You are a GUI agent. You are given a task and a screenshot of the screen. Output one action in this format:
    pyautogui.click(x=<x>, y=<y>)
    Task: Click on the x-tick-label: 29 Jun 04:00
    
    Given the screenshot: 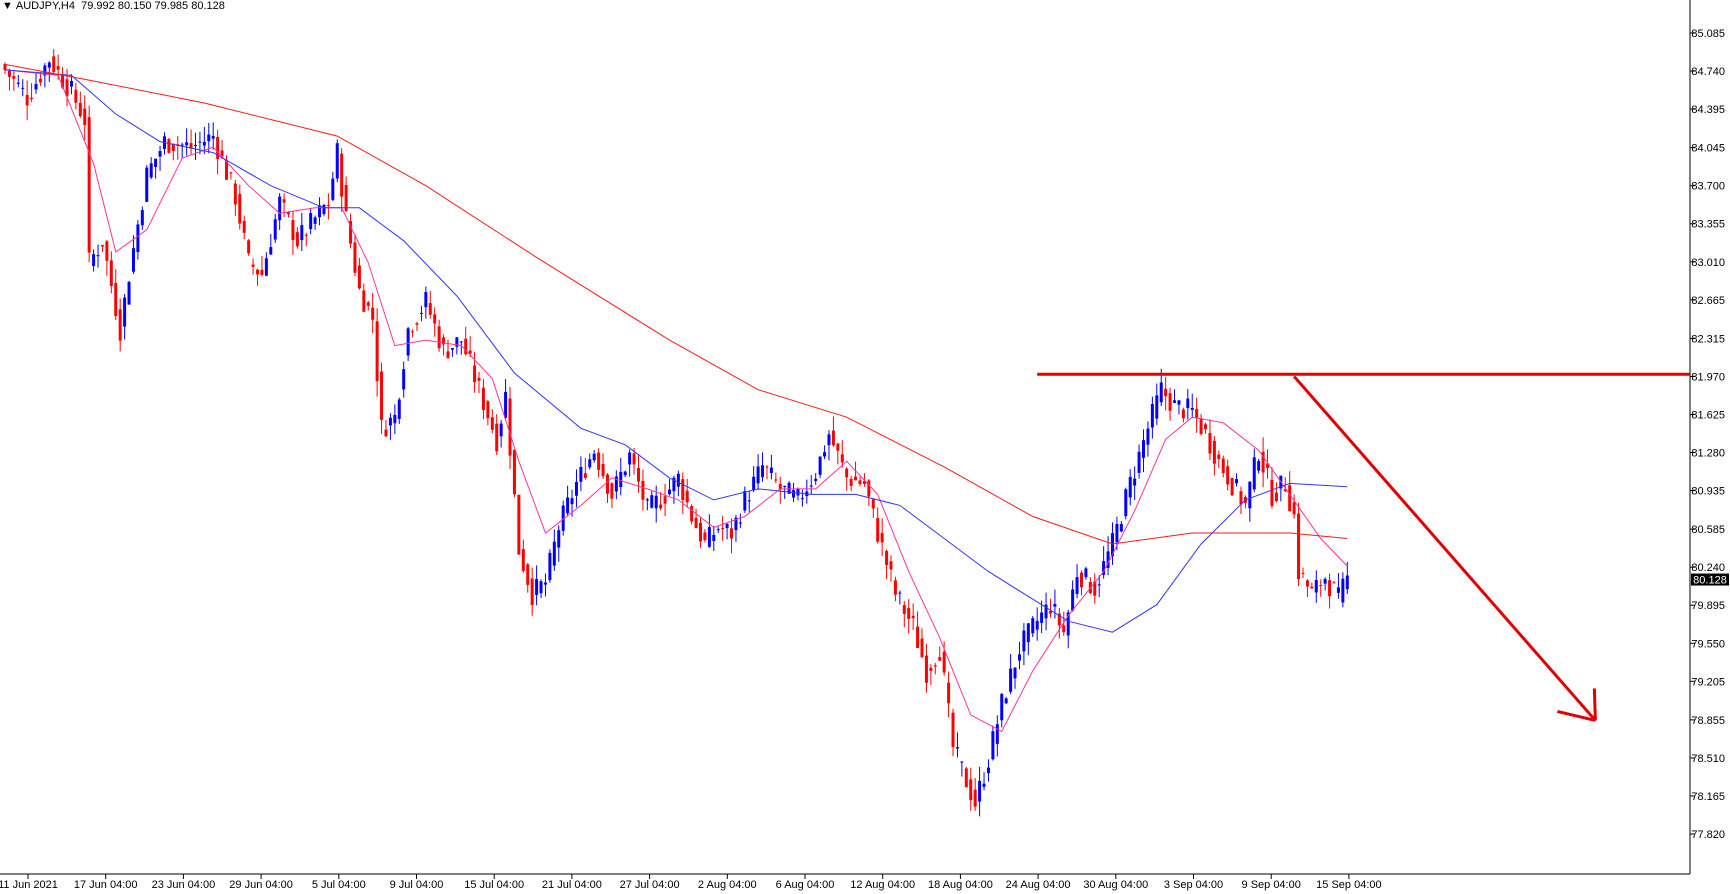 What is the action you would take?
    pyautogui.click(x=261, y=885)
    